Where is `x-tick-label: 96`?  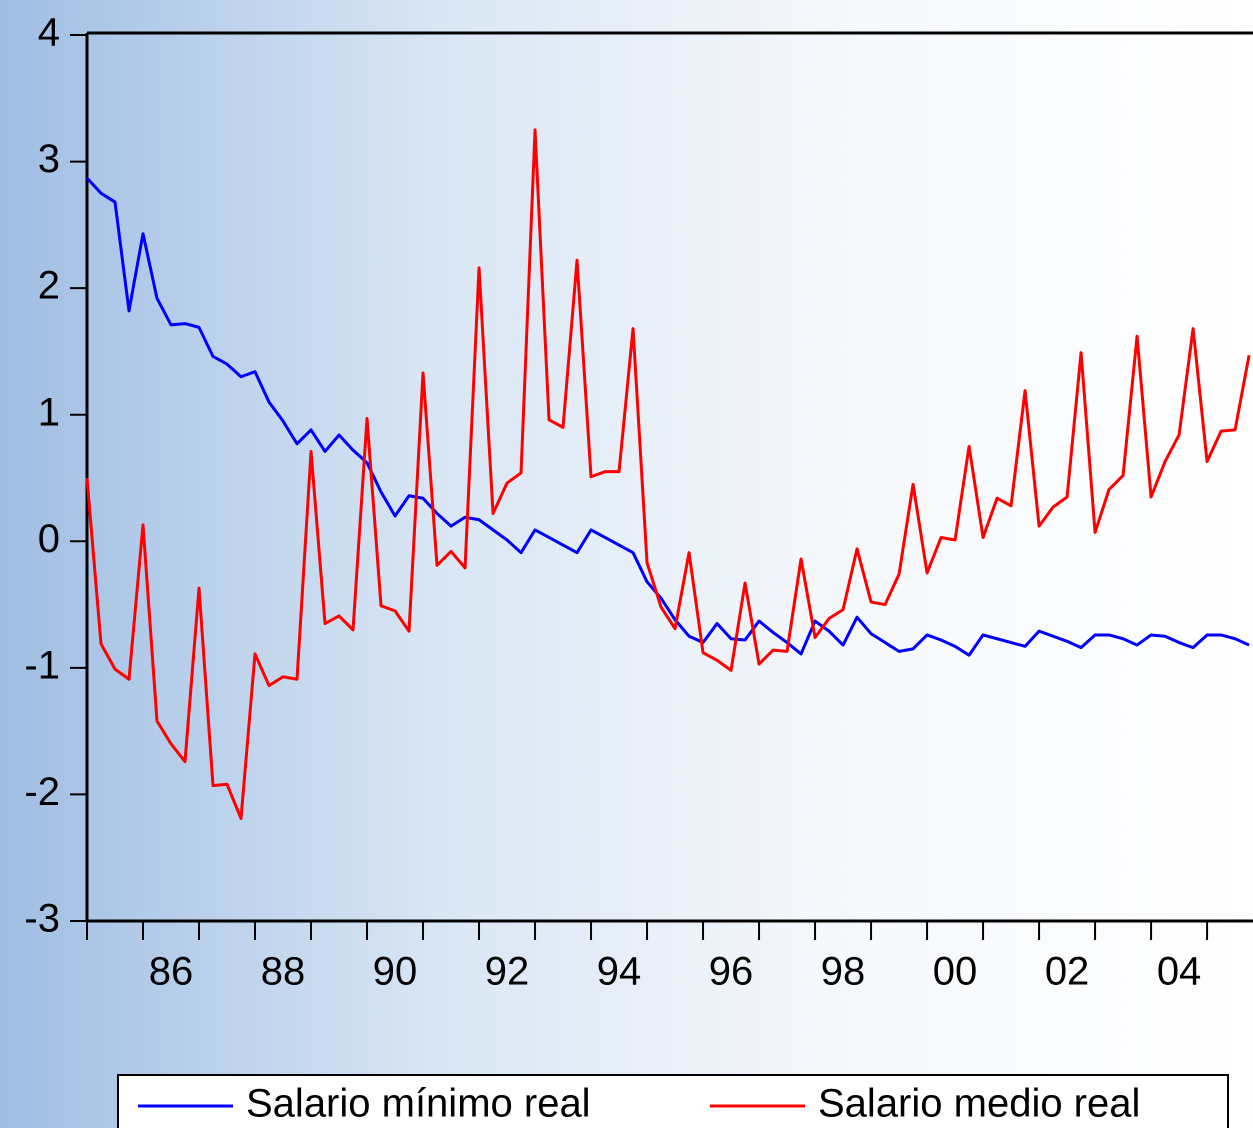
x-tick-label: 96 is located at coordinates (731, 972).